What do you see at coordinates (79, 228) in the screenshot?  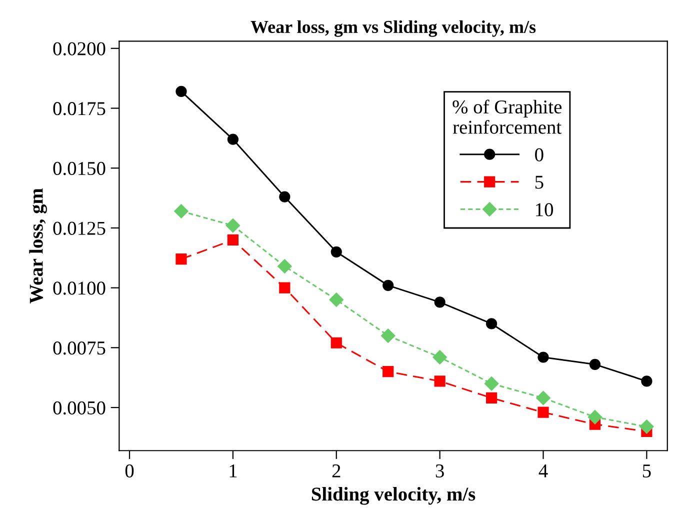 I see `y-tick-label: 0.0125` at bounding box center [79, 228].